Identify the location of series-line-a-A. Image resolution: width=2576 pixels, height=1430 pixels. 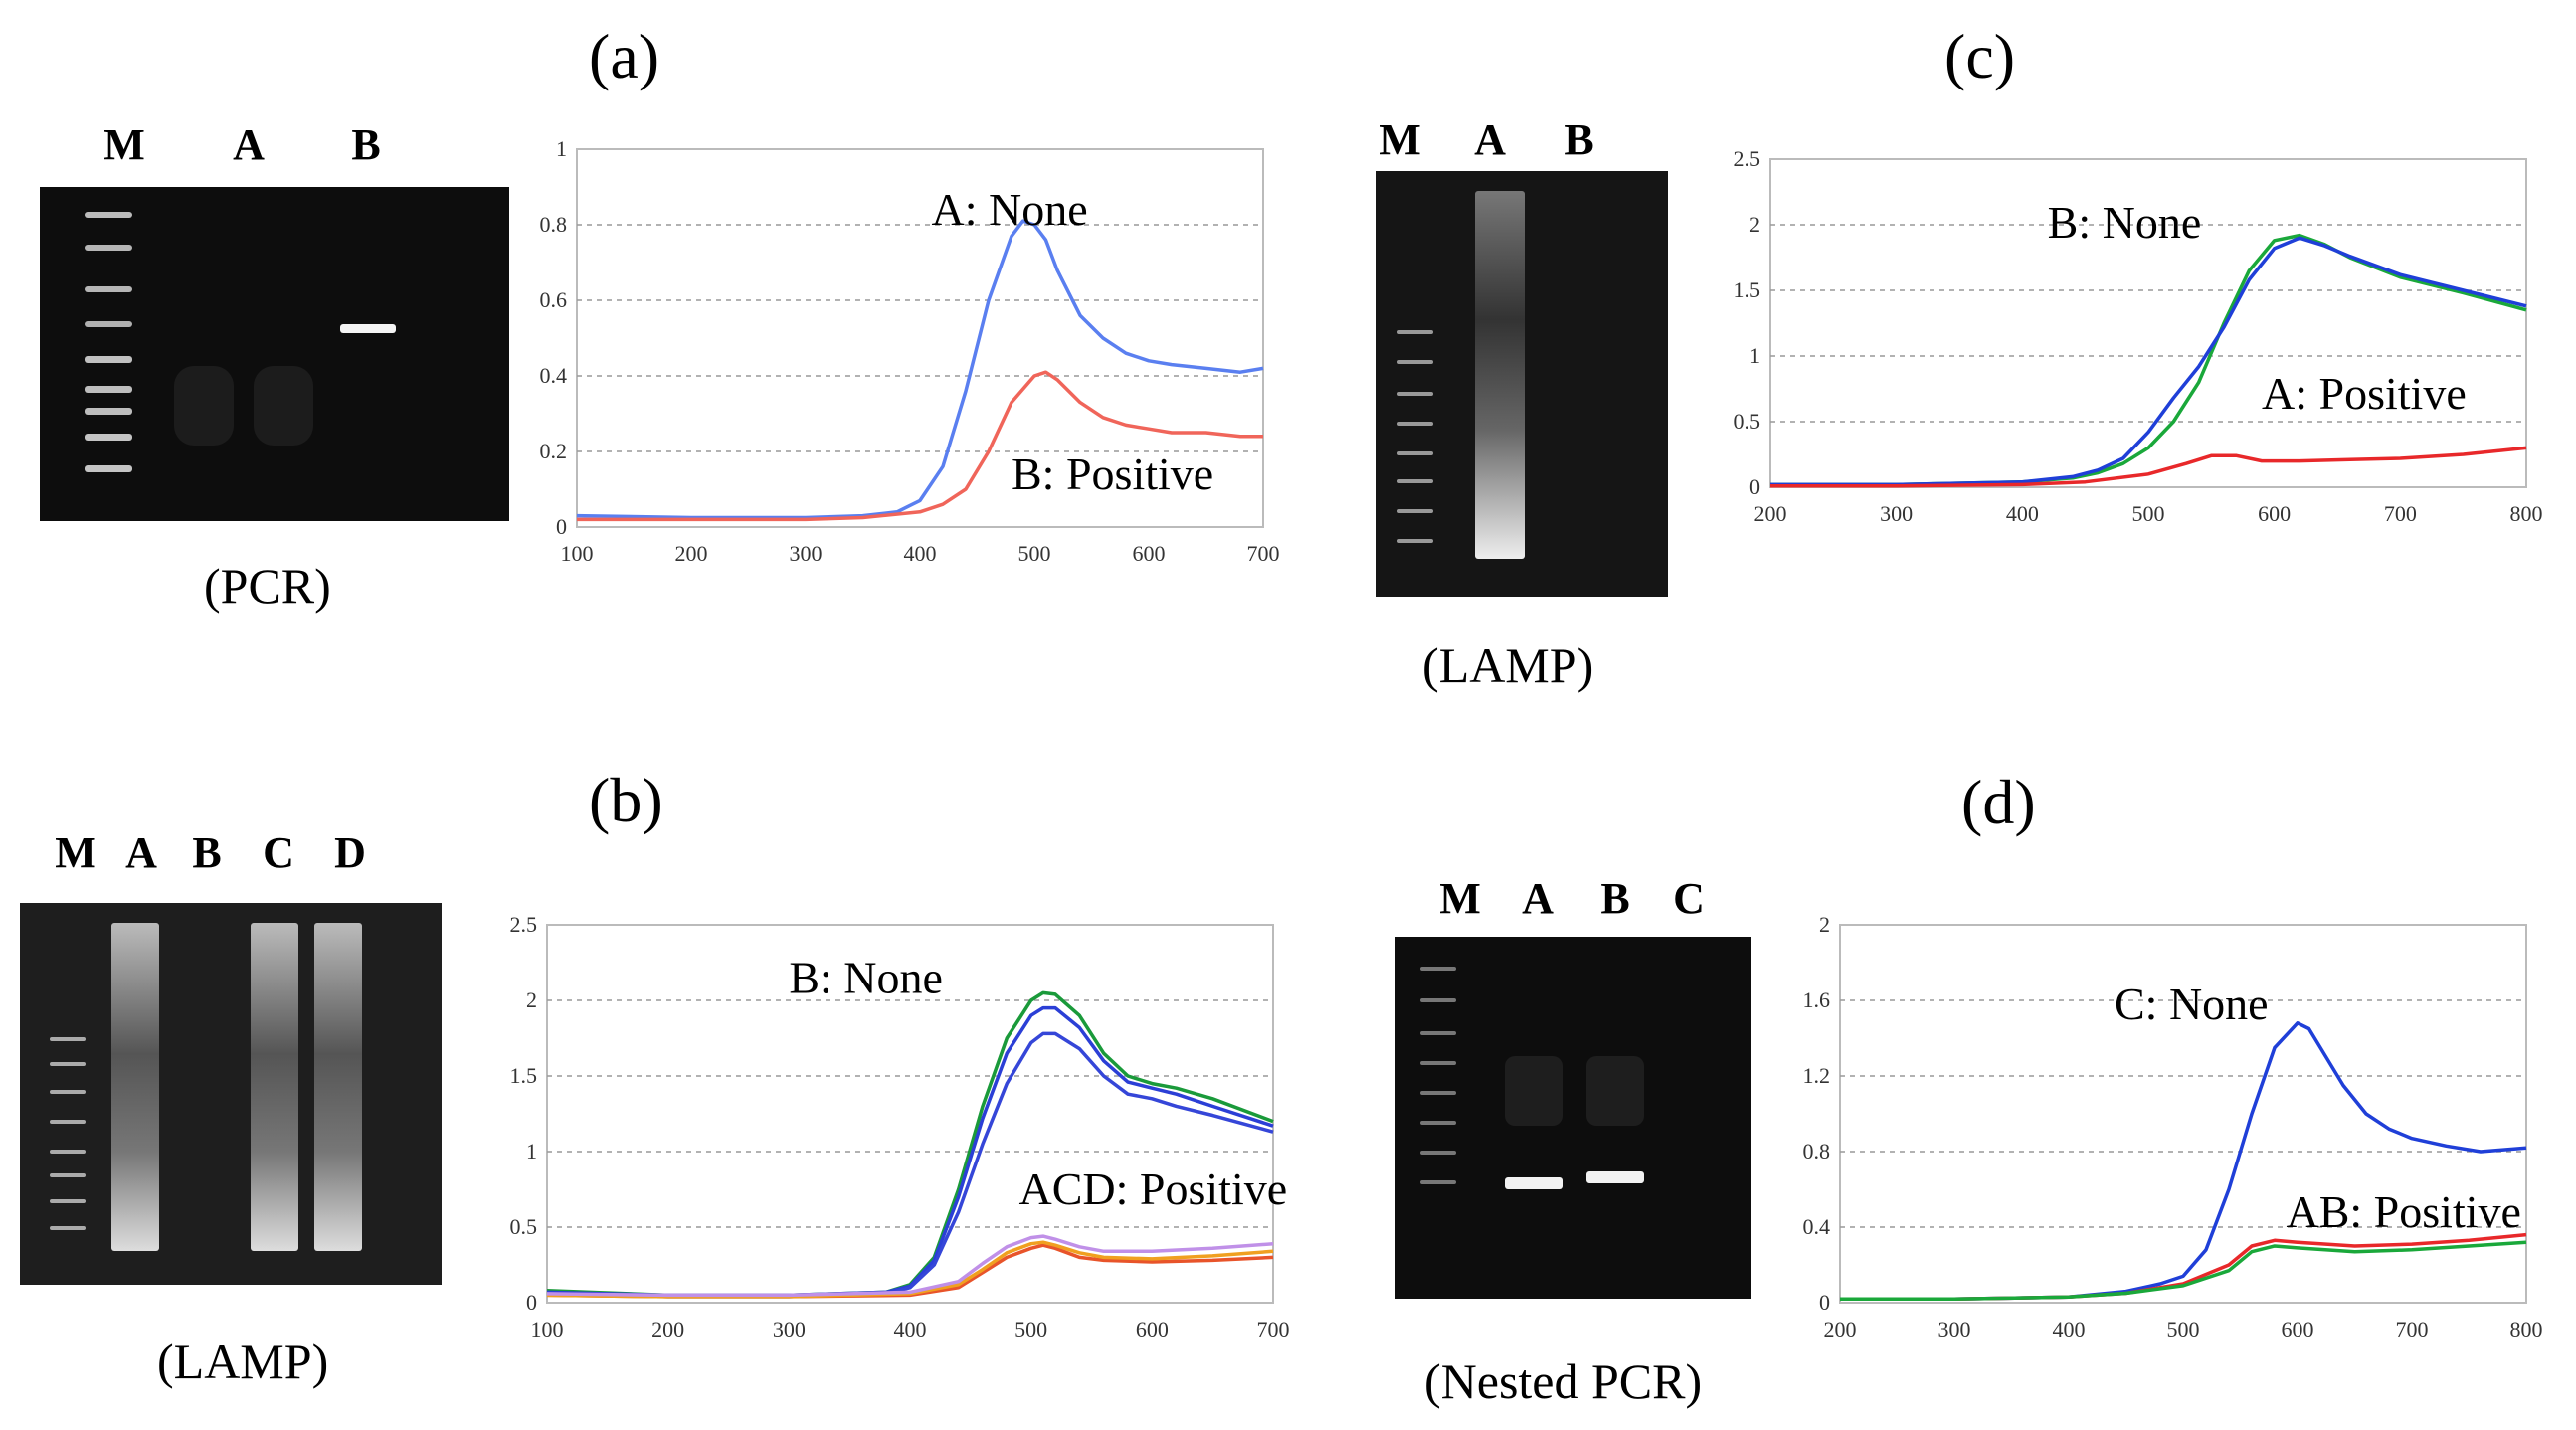
(920, 369).